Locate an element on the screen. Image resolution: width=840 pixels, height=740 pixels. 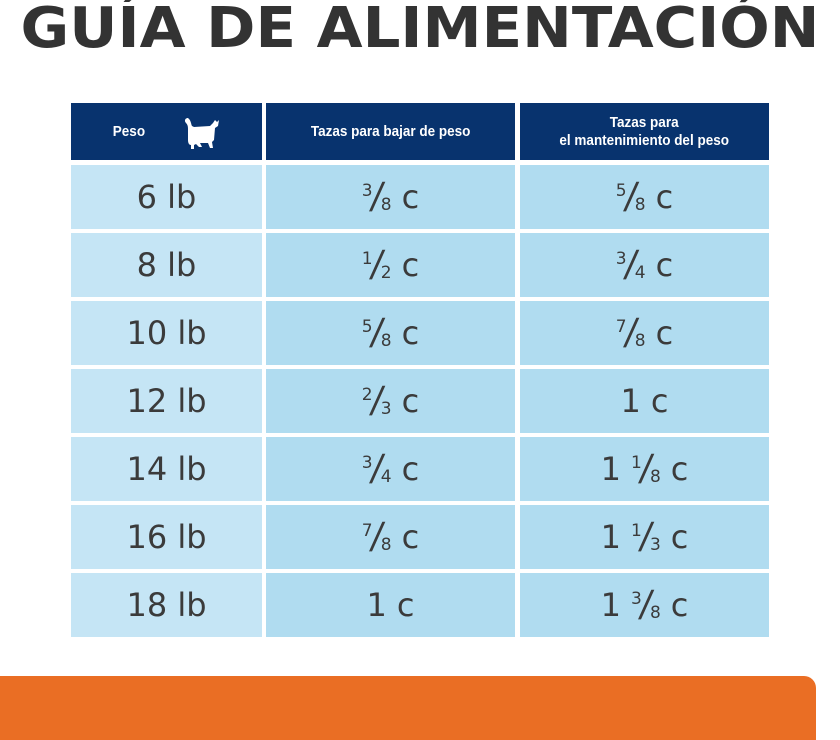
maintenance-cell: 1 3/8 c is located at coordinates (644, 605).